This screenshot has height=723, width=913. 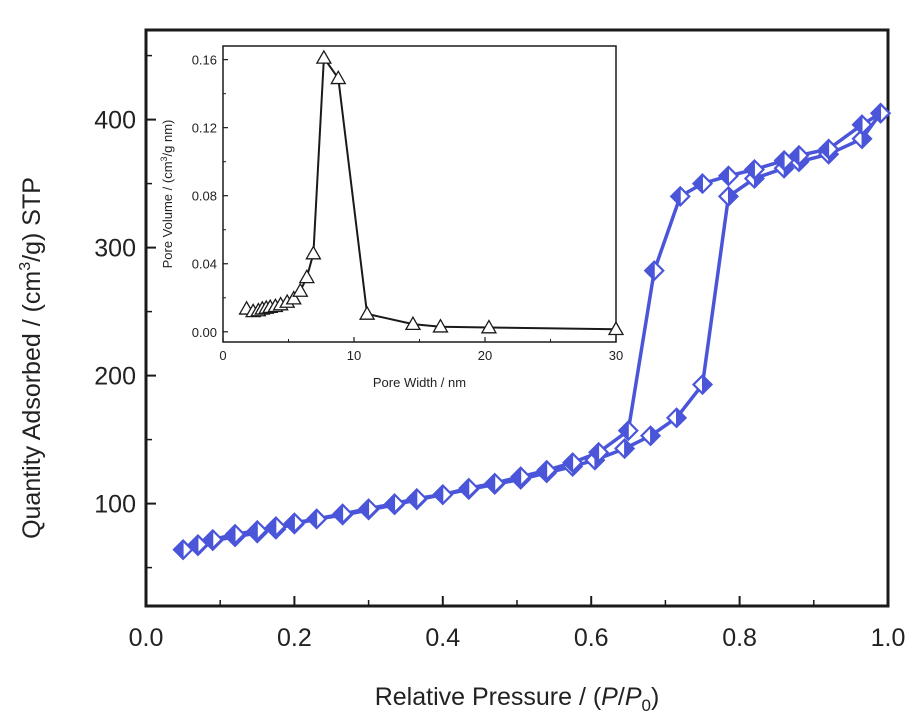 I want to click on main-x-tick-label: 0.4, so click(x=442, y=638).